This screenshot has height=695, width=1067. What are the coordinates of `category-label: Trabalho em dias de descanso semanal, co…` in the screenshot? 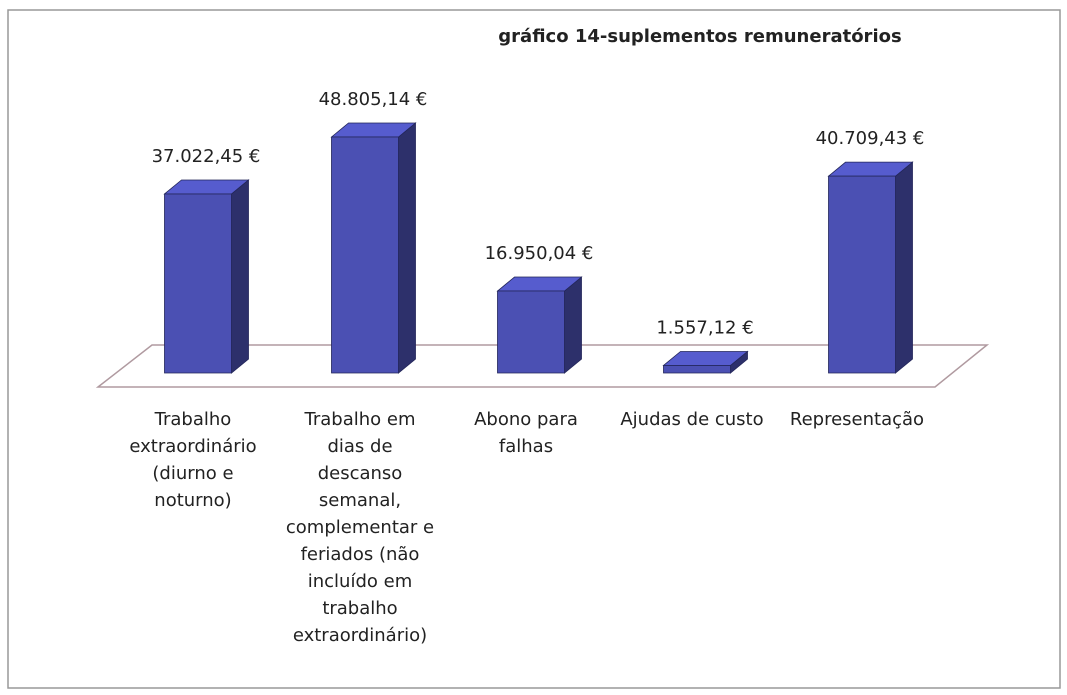 It's located at (360, 527).